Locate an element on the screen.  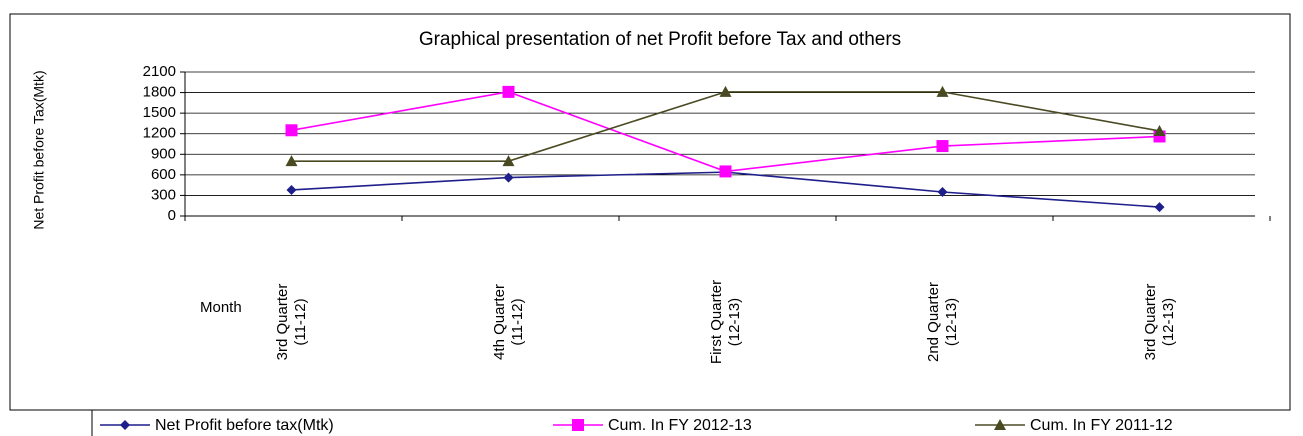
y-tick-label: 1800 is located at coordinates (159, 92).